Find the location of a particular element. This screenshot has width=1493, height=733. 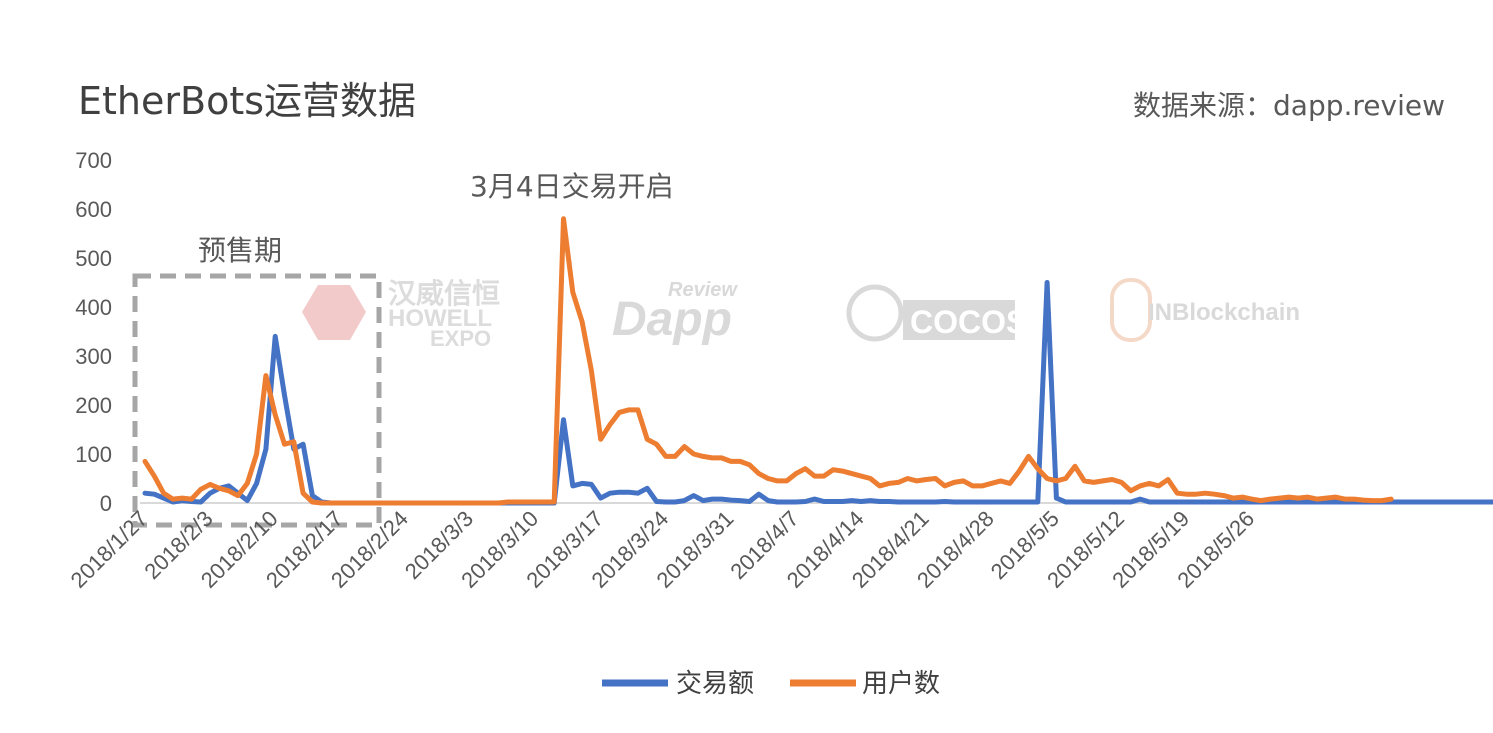

legend-label-users: 用户数 is located at coordinates (901, 684).